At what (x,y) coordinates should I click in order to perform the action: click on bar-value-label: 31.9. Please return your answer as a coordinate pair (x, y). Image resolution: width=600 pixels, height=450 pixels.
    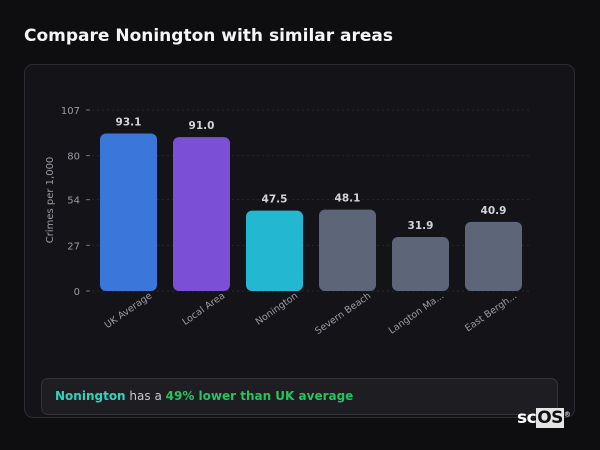
    Looking at the image, I should click on (421, 226).